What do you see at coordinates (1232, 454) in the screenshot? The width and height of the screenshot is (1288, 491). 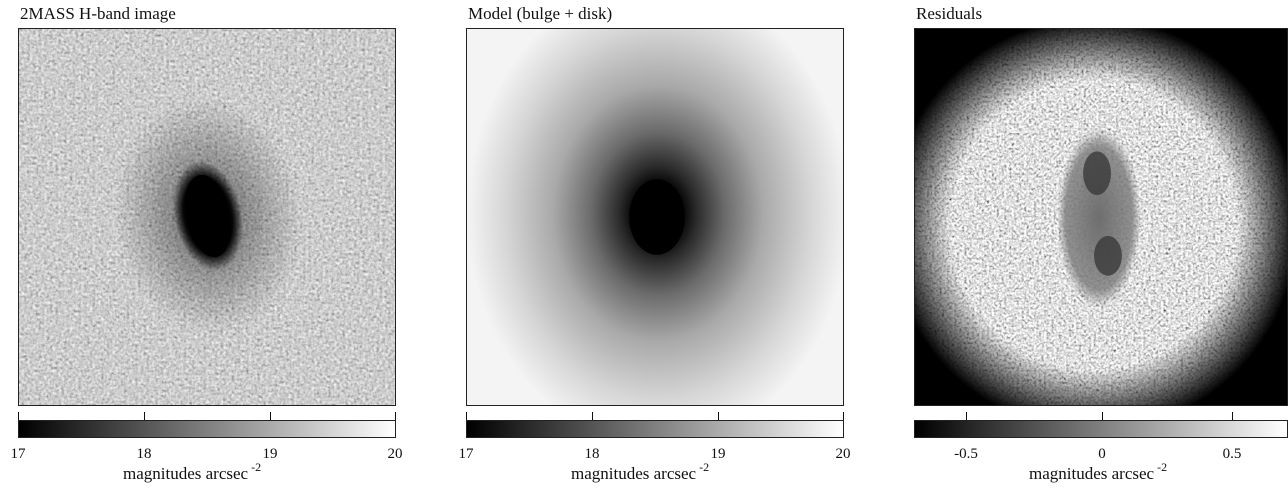 I see `colorbar-tick-label: 0.5` at bounding box center [1232, 454].